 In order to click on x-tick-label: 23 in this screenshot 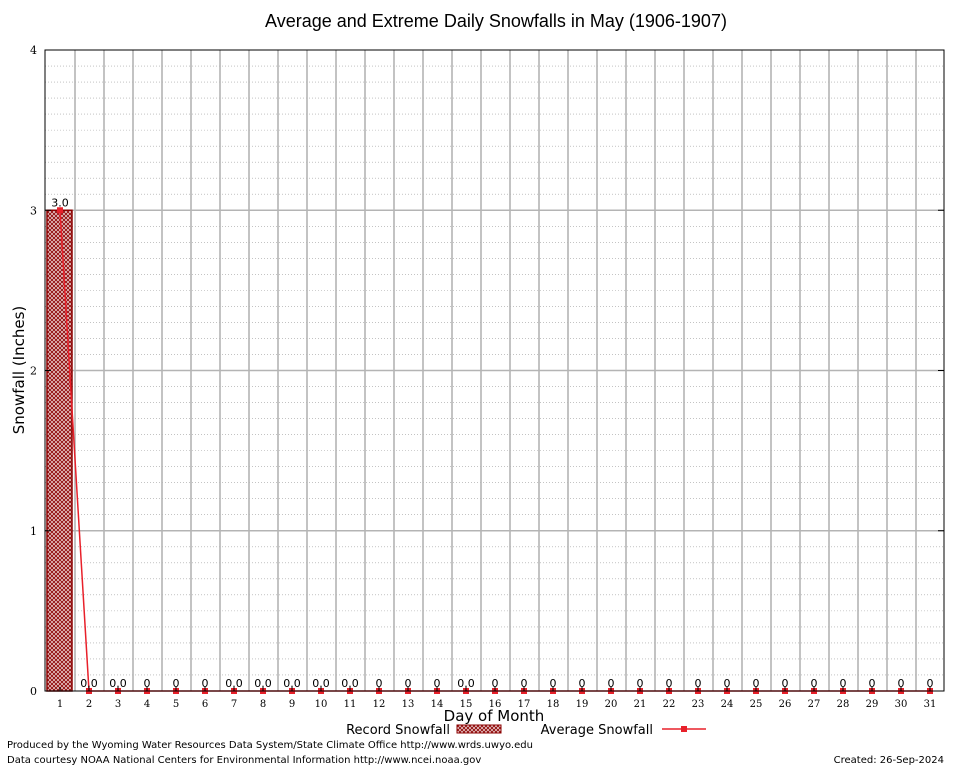, I will do `click(698, 704)`.